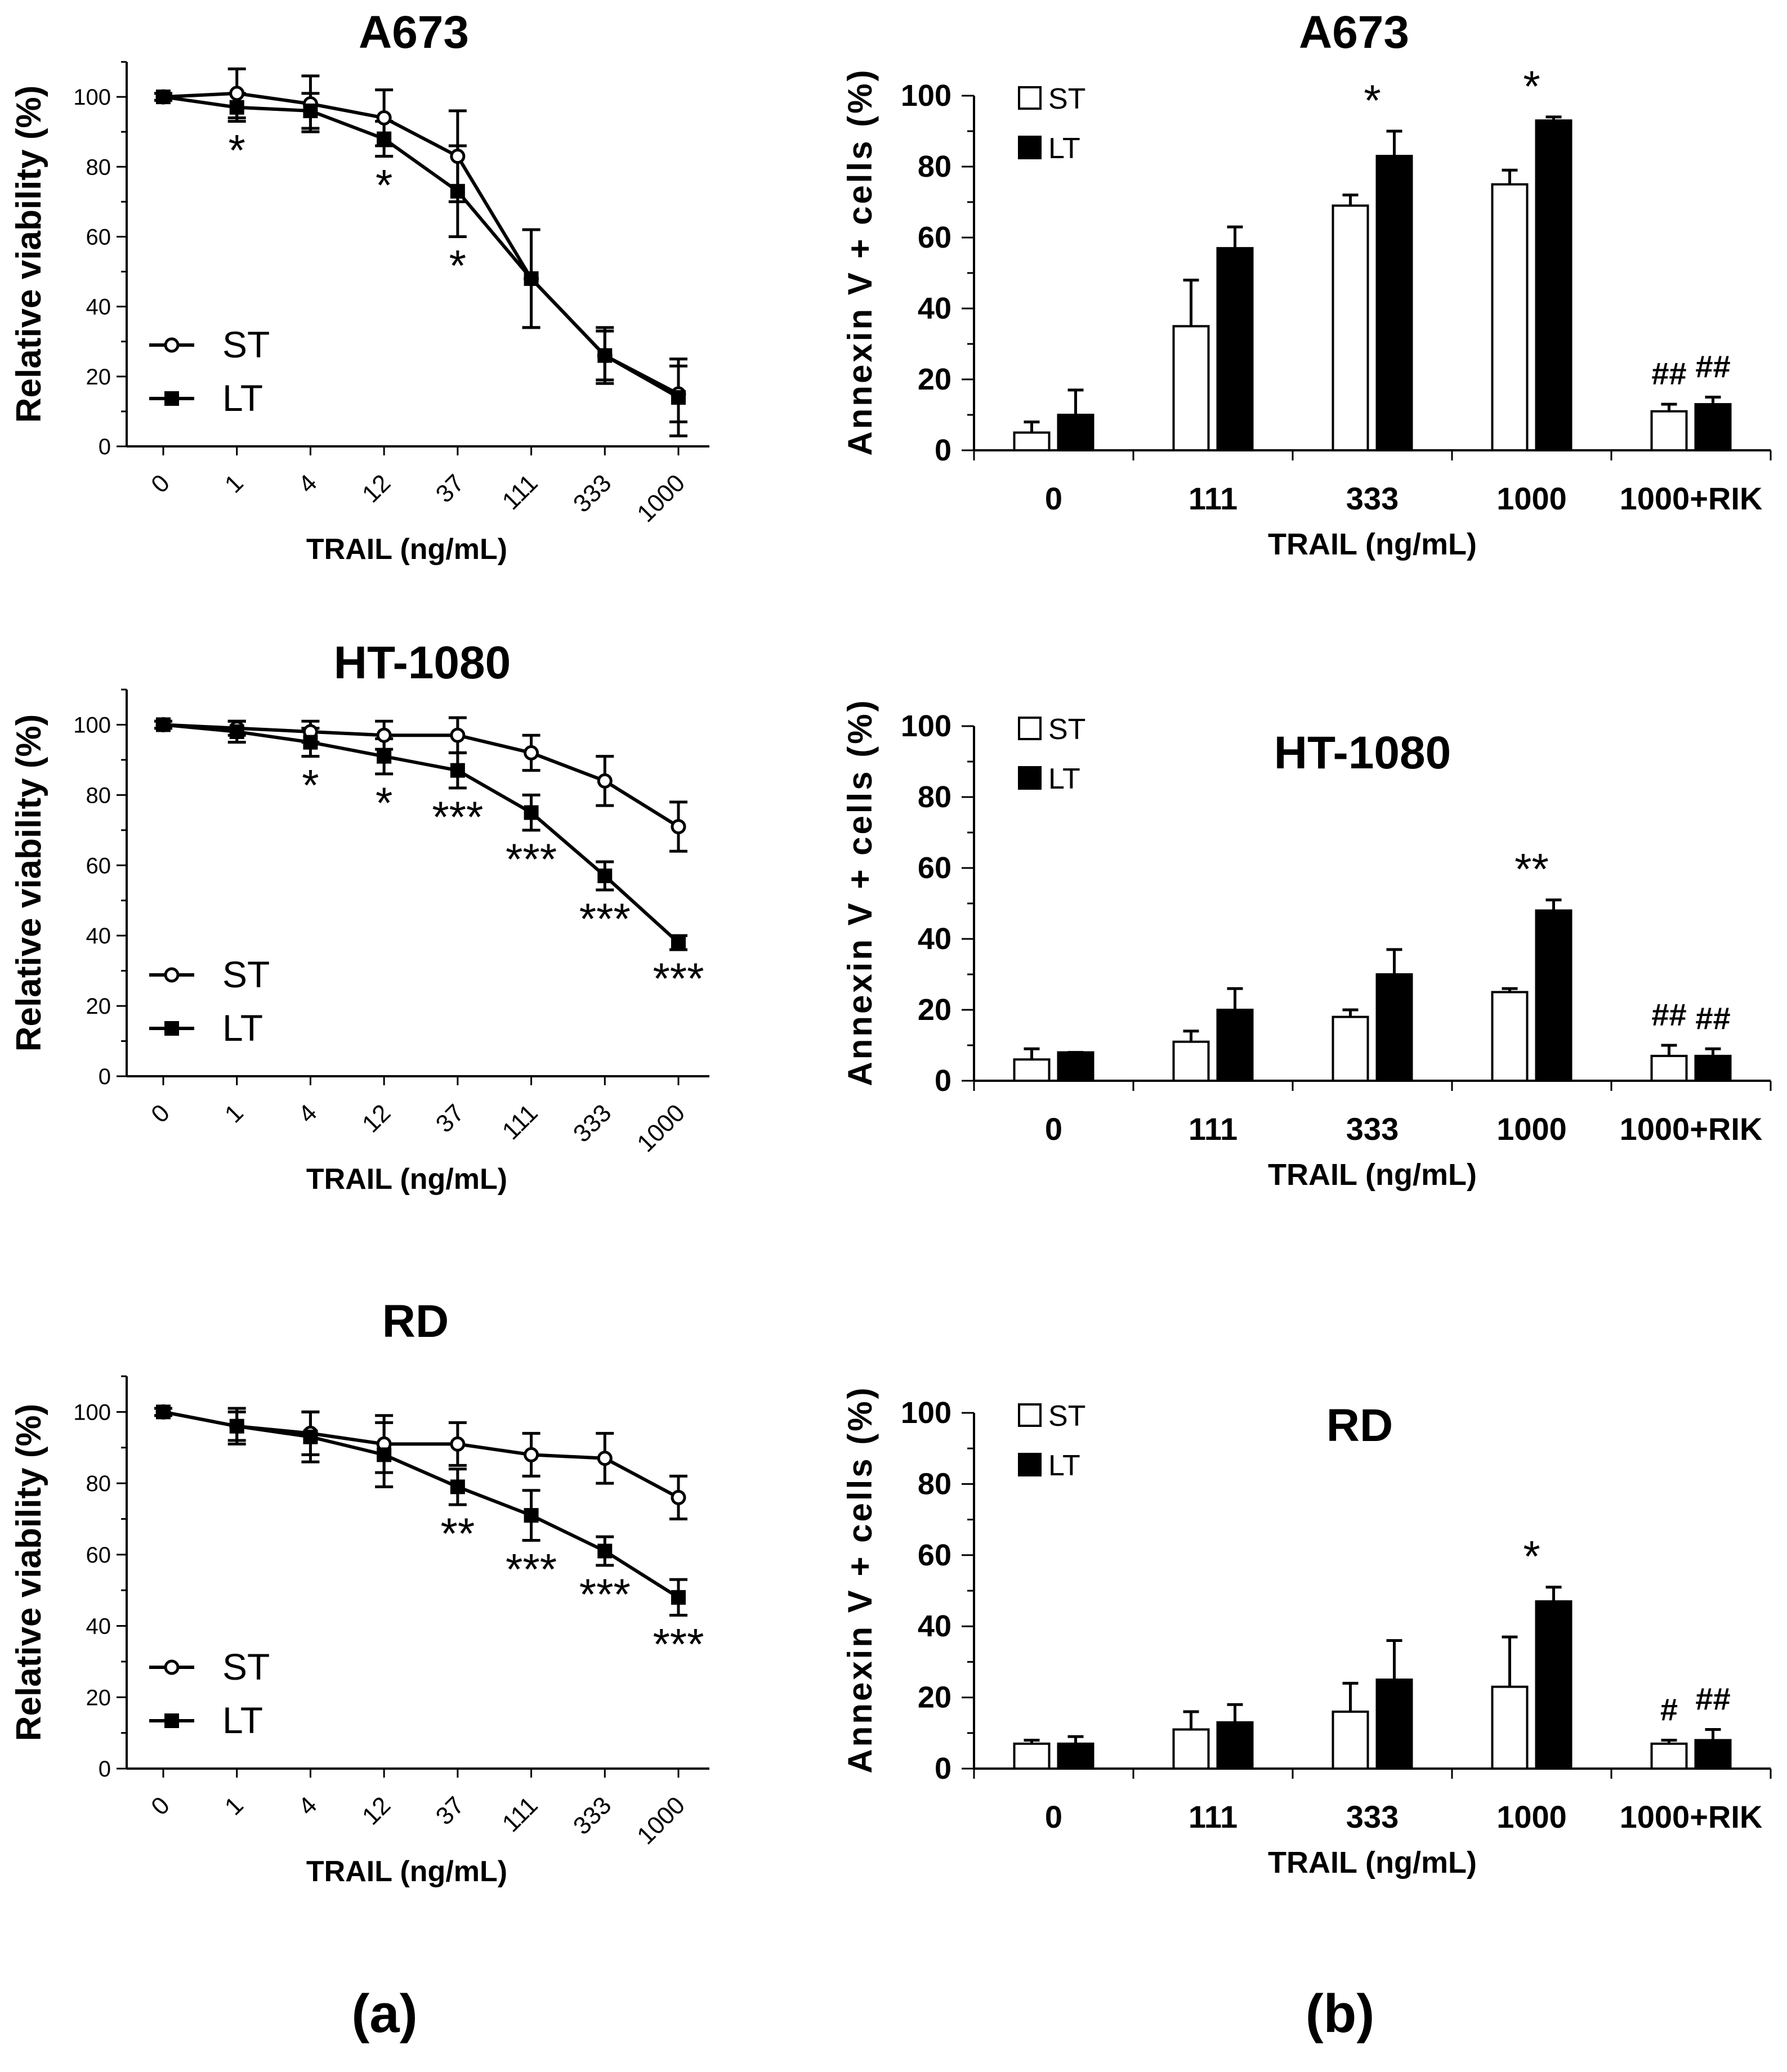 The image size is (1787, 2072). I want to click on x-tick-label: 111, so click(520, 1122).